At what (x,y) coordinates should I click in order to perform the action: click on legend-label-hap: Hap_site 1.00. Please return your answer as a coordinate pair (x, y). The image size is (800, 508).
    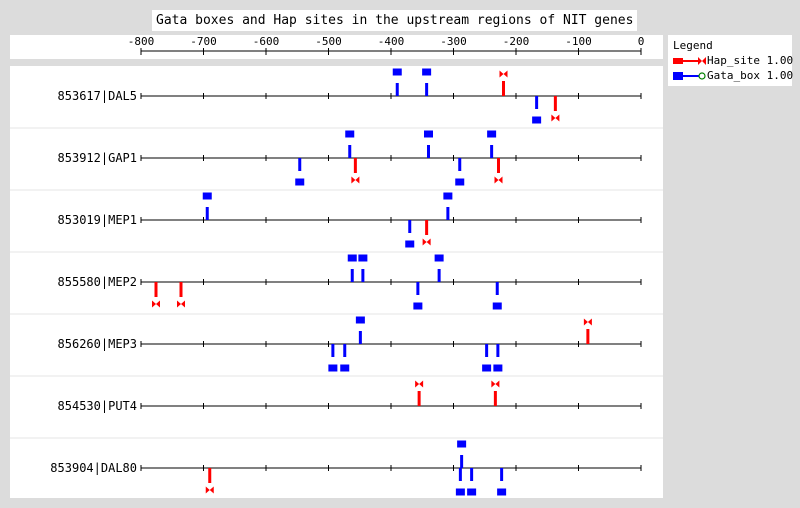
    Looking at the image, I should click on (750, 60).